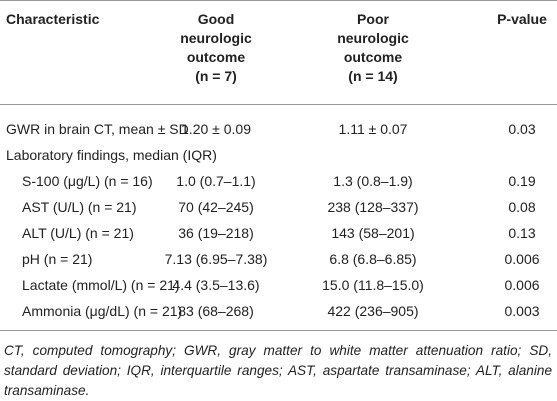 This screenshot has width=557, height=401. Describe the element at coordinates (216, 19) in the screenshot. I see `header-cell: Good` at that location.